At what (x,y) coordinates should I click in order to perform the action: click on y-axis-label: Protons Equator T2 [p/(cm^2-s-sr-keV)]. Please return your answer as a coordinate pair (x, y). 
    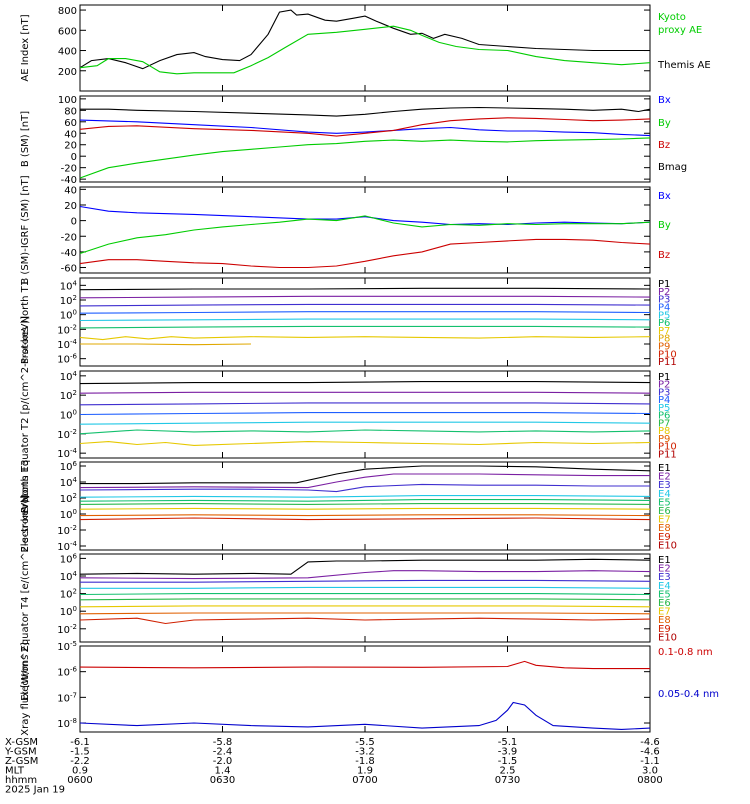
    Looking at the image, I should click on (25, 414).